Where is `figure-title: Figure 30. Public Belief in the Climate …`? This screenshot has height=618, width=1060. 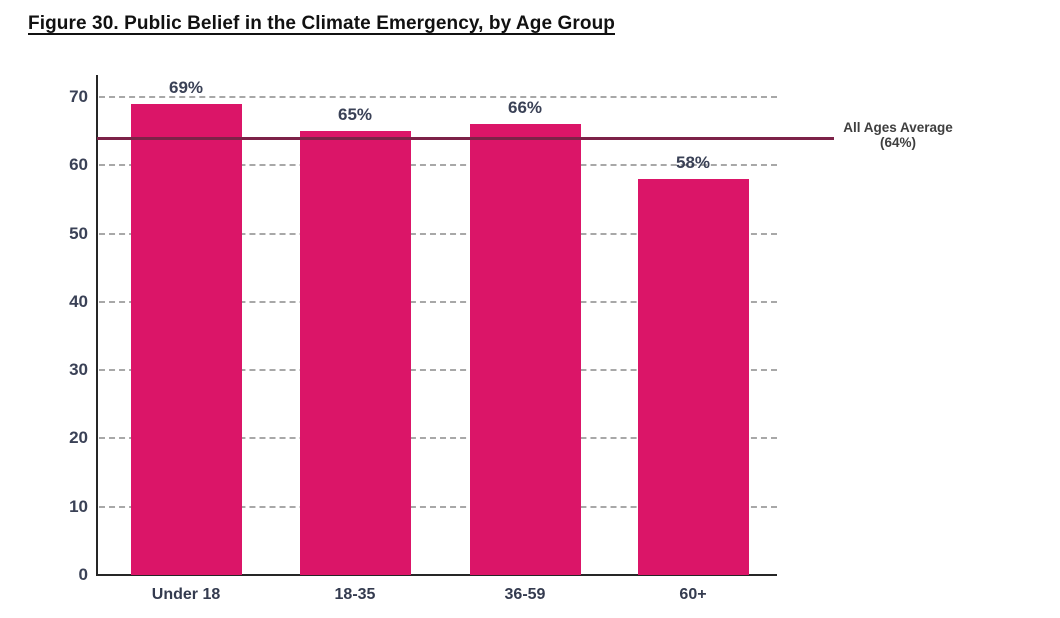
figure-title: Figure 30. Public Belief in the Climate … is located at coordinates (321, 23).